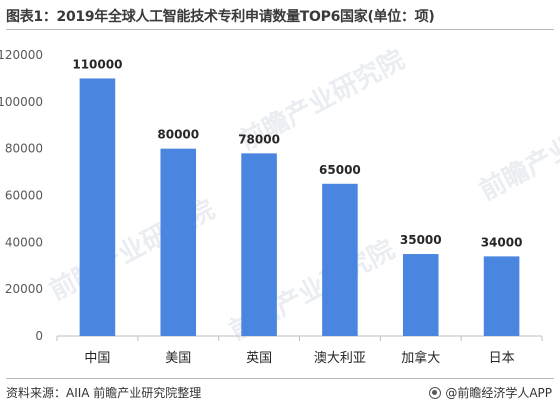 The image size is (560, 415). What do you see at coordinates (421, 240) in the screenshot?
I see `data-label: 35000` at bounding box center [421, 240].